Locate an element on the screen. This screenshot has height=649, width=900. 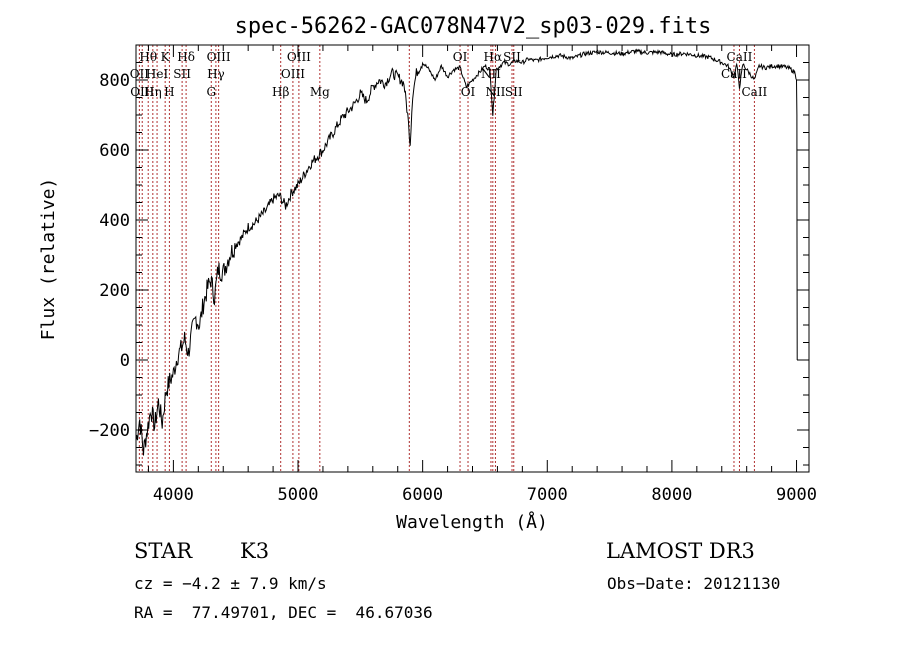
y-tick-label: 0 is located at coordinates (125, 361).